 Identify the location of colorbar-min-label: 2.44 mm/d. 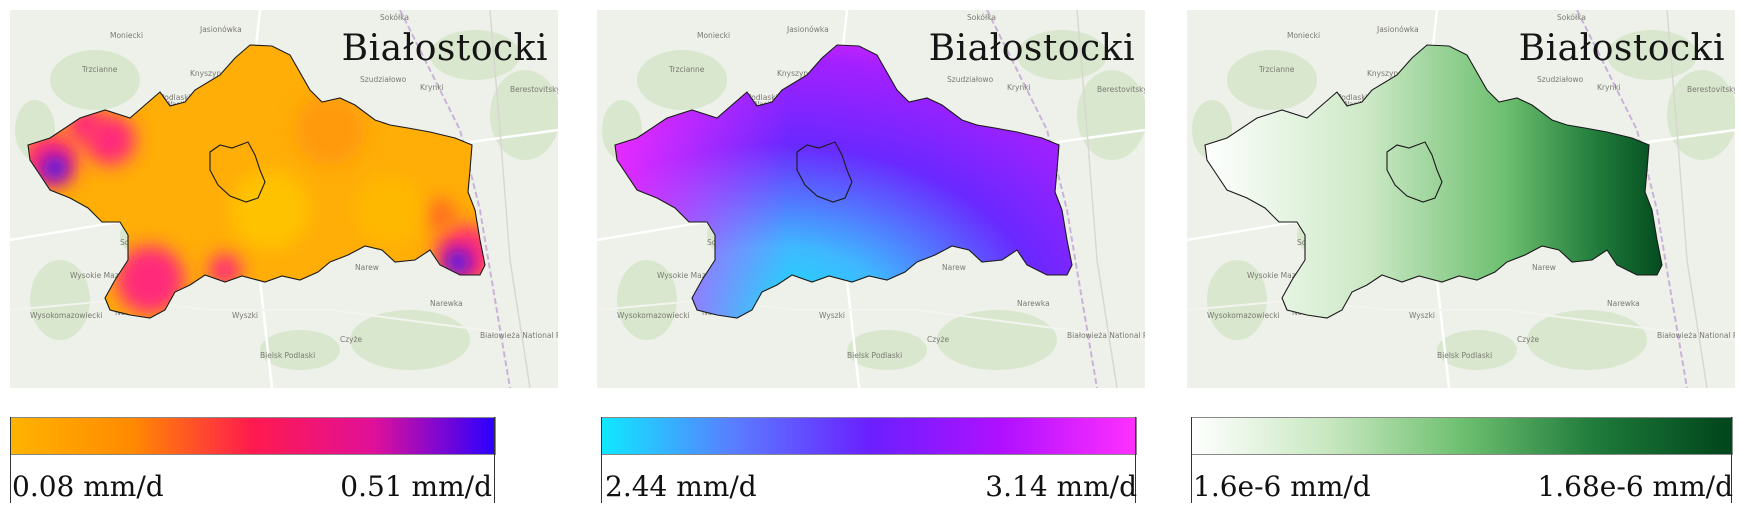
(681, 486).